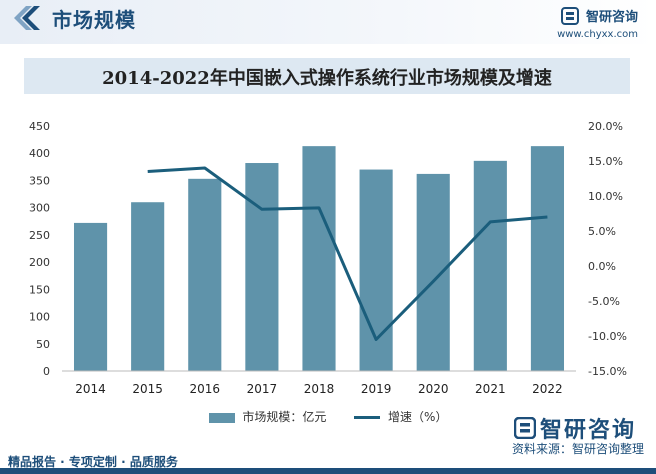 The height and width of the screenshot is (474, 656). I want to click on brand-name: 智研咨询, so click(611, 17).